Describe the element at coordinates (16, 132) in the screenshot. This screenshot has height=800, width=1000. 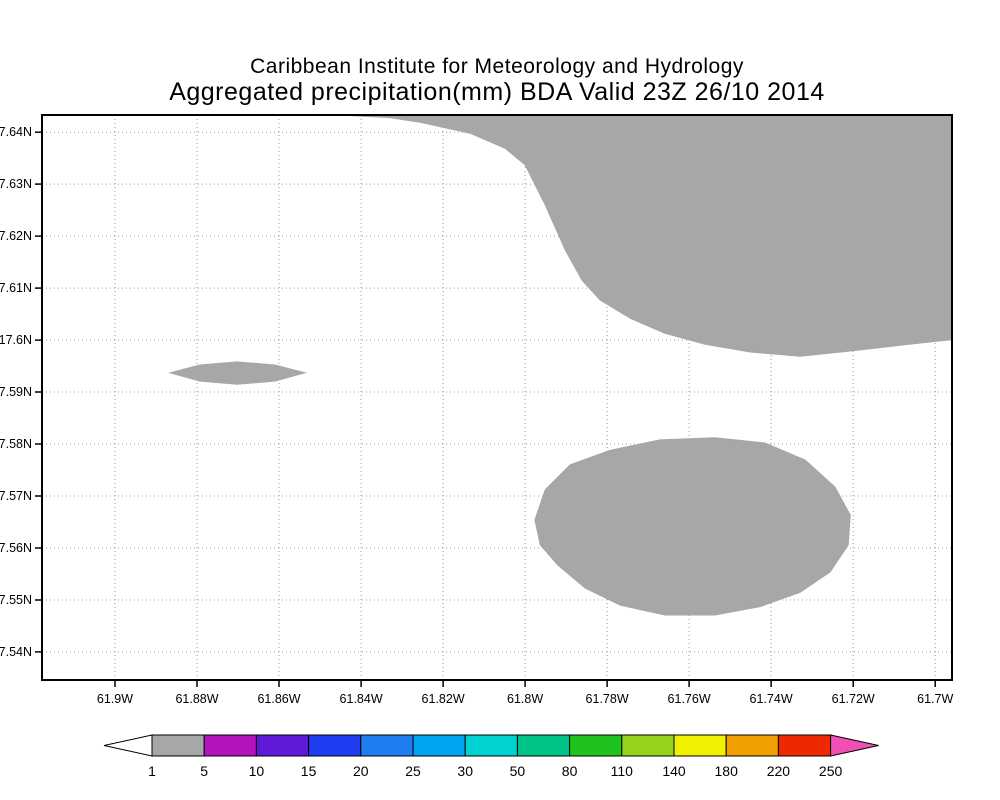
I see `y-axis-label: 7.64N` at that location.